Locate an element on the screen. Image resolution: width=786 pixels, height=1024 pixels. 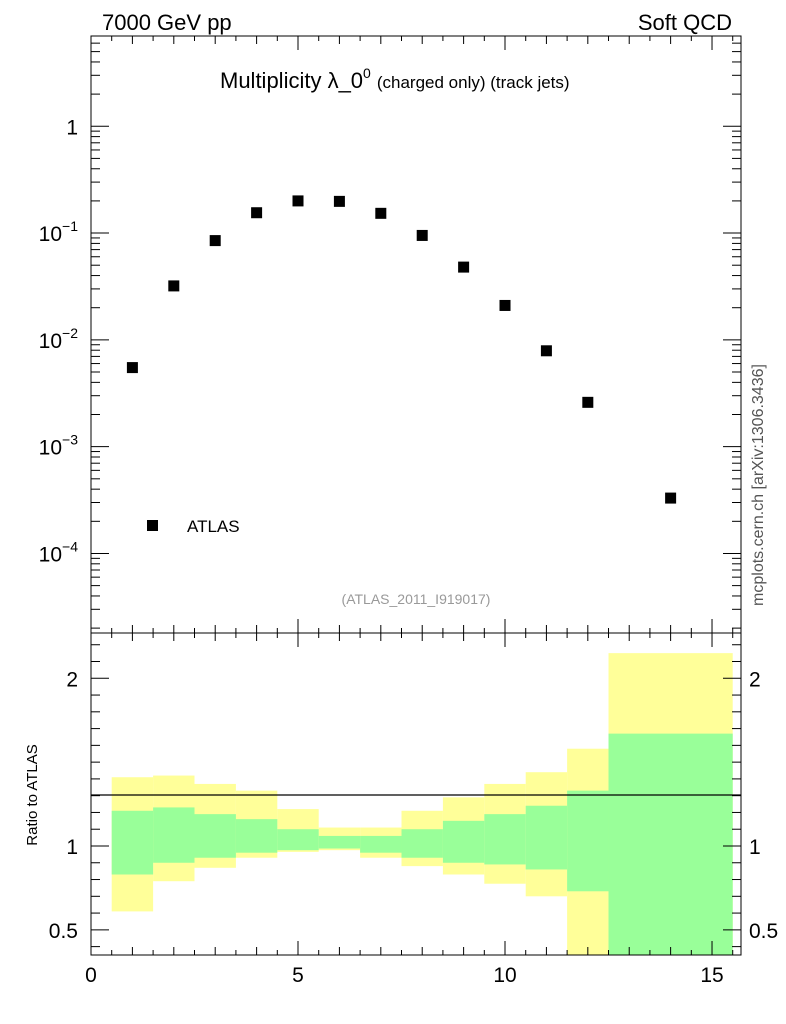
x-tick-label: 15 is located at coordinates (711, 975).